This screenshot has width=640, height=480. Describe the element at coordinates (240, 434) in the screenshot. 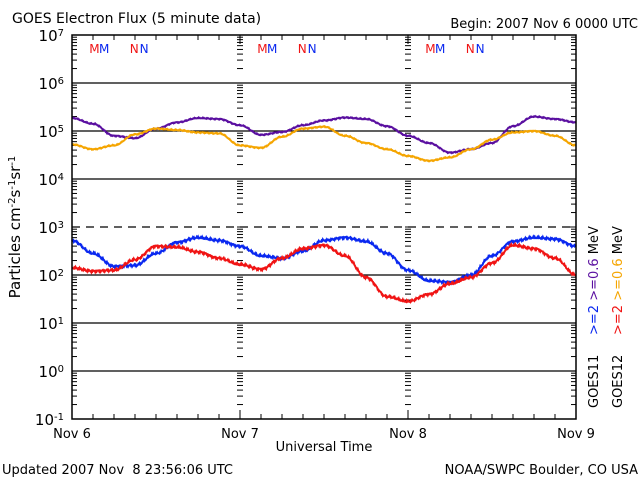

I see `x-tick-label: Nov 7` at that location.